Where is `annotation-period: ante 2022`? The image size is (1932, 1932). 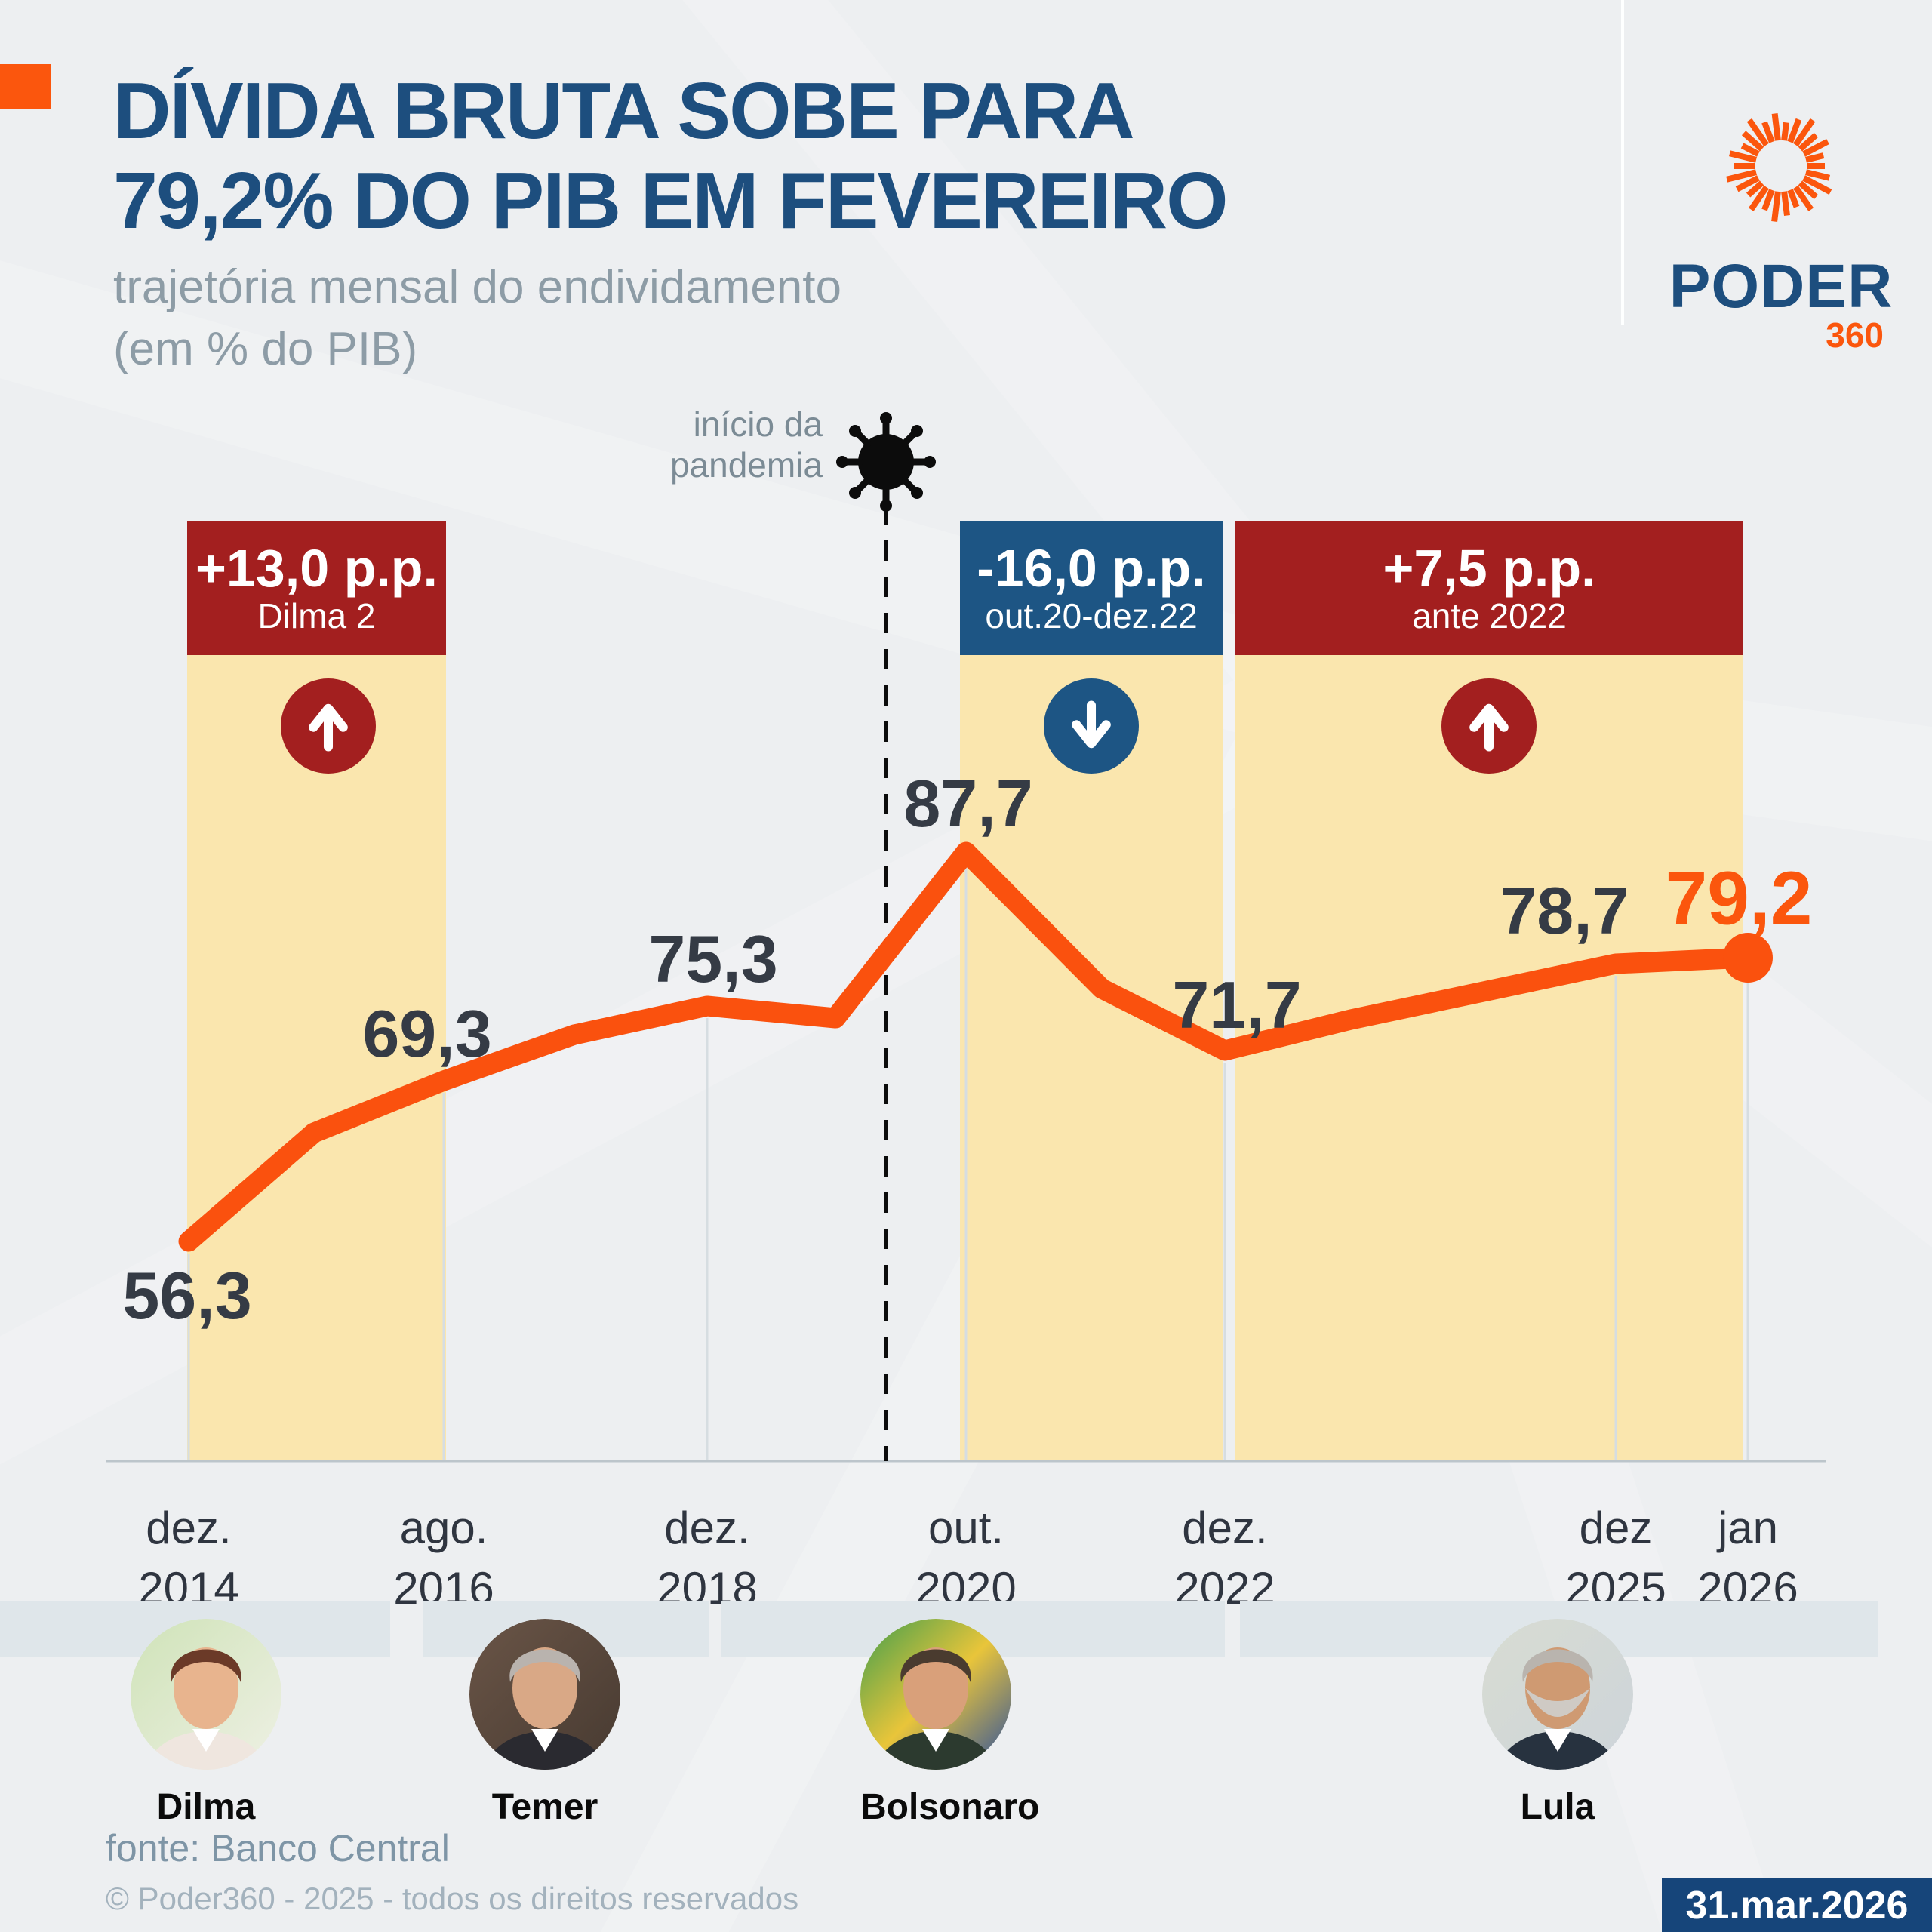 annotation-period: ante 2022 is located at coordinates (1489, 615).